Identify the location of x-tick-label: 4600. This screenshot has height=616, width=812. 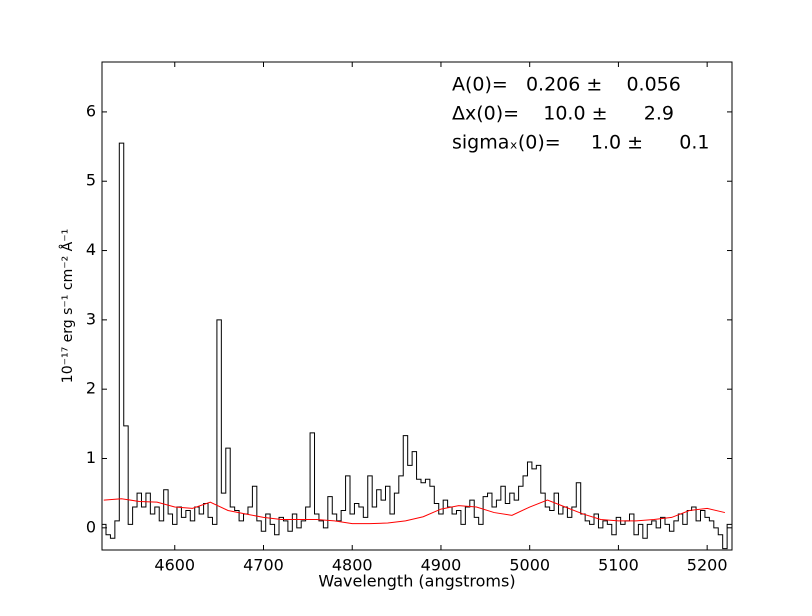
(174, 565).